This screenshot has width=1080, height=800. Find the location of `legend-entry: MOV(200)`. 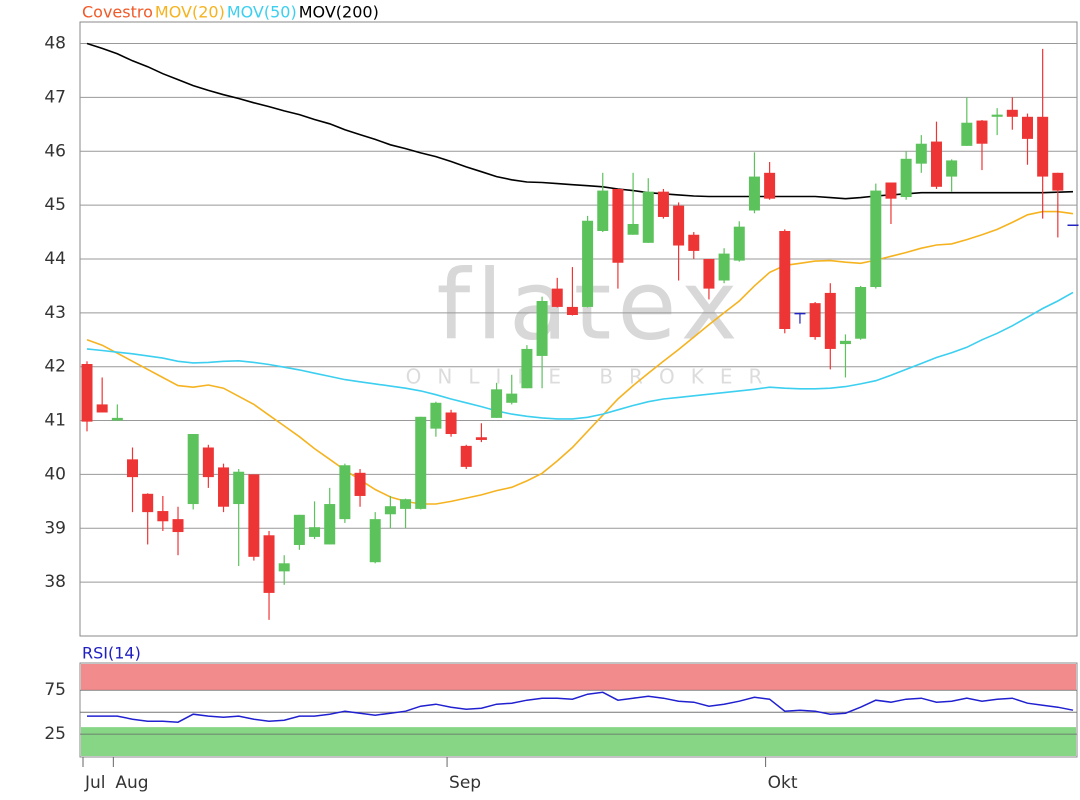

legend-entry: MOV(200) is located at coordinates (339, 12).